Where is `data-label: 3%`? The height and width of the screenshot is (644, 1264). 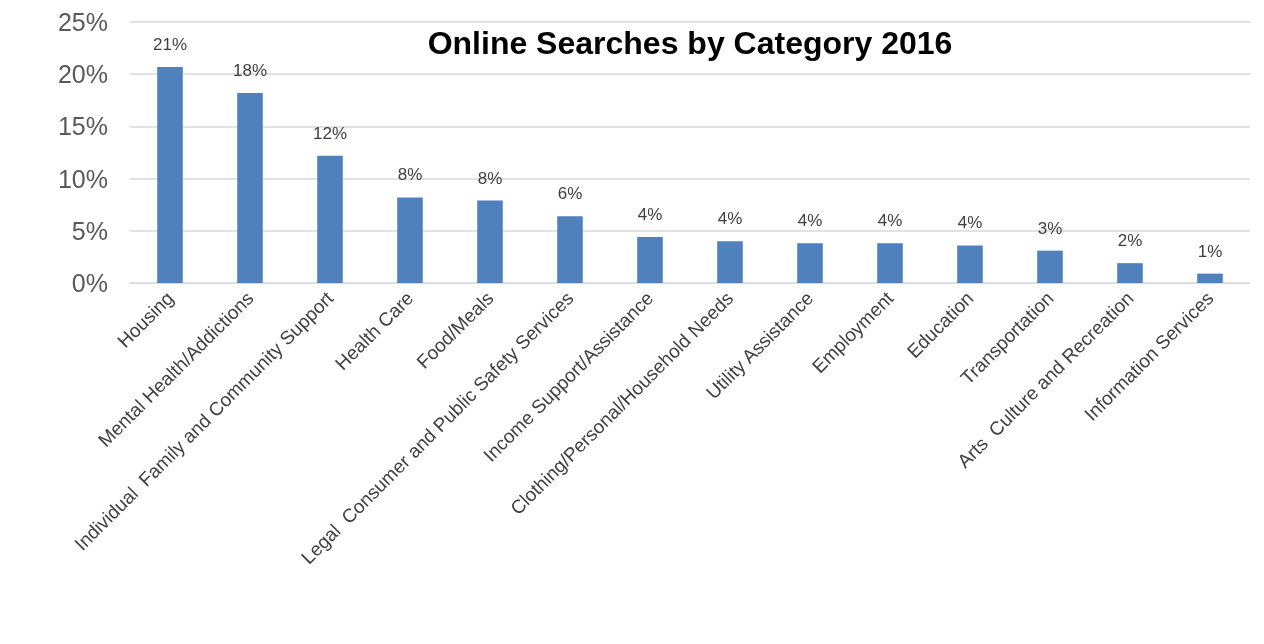
data-label: 3% is located at coordinates (1050, 228).